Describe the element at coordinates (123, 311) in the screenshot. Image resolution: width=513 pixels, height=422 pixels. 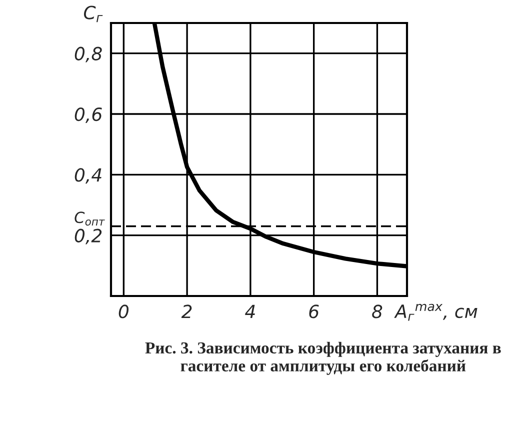
I see `x-tick-label: 0` at that location.